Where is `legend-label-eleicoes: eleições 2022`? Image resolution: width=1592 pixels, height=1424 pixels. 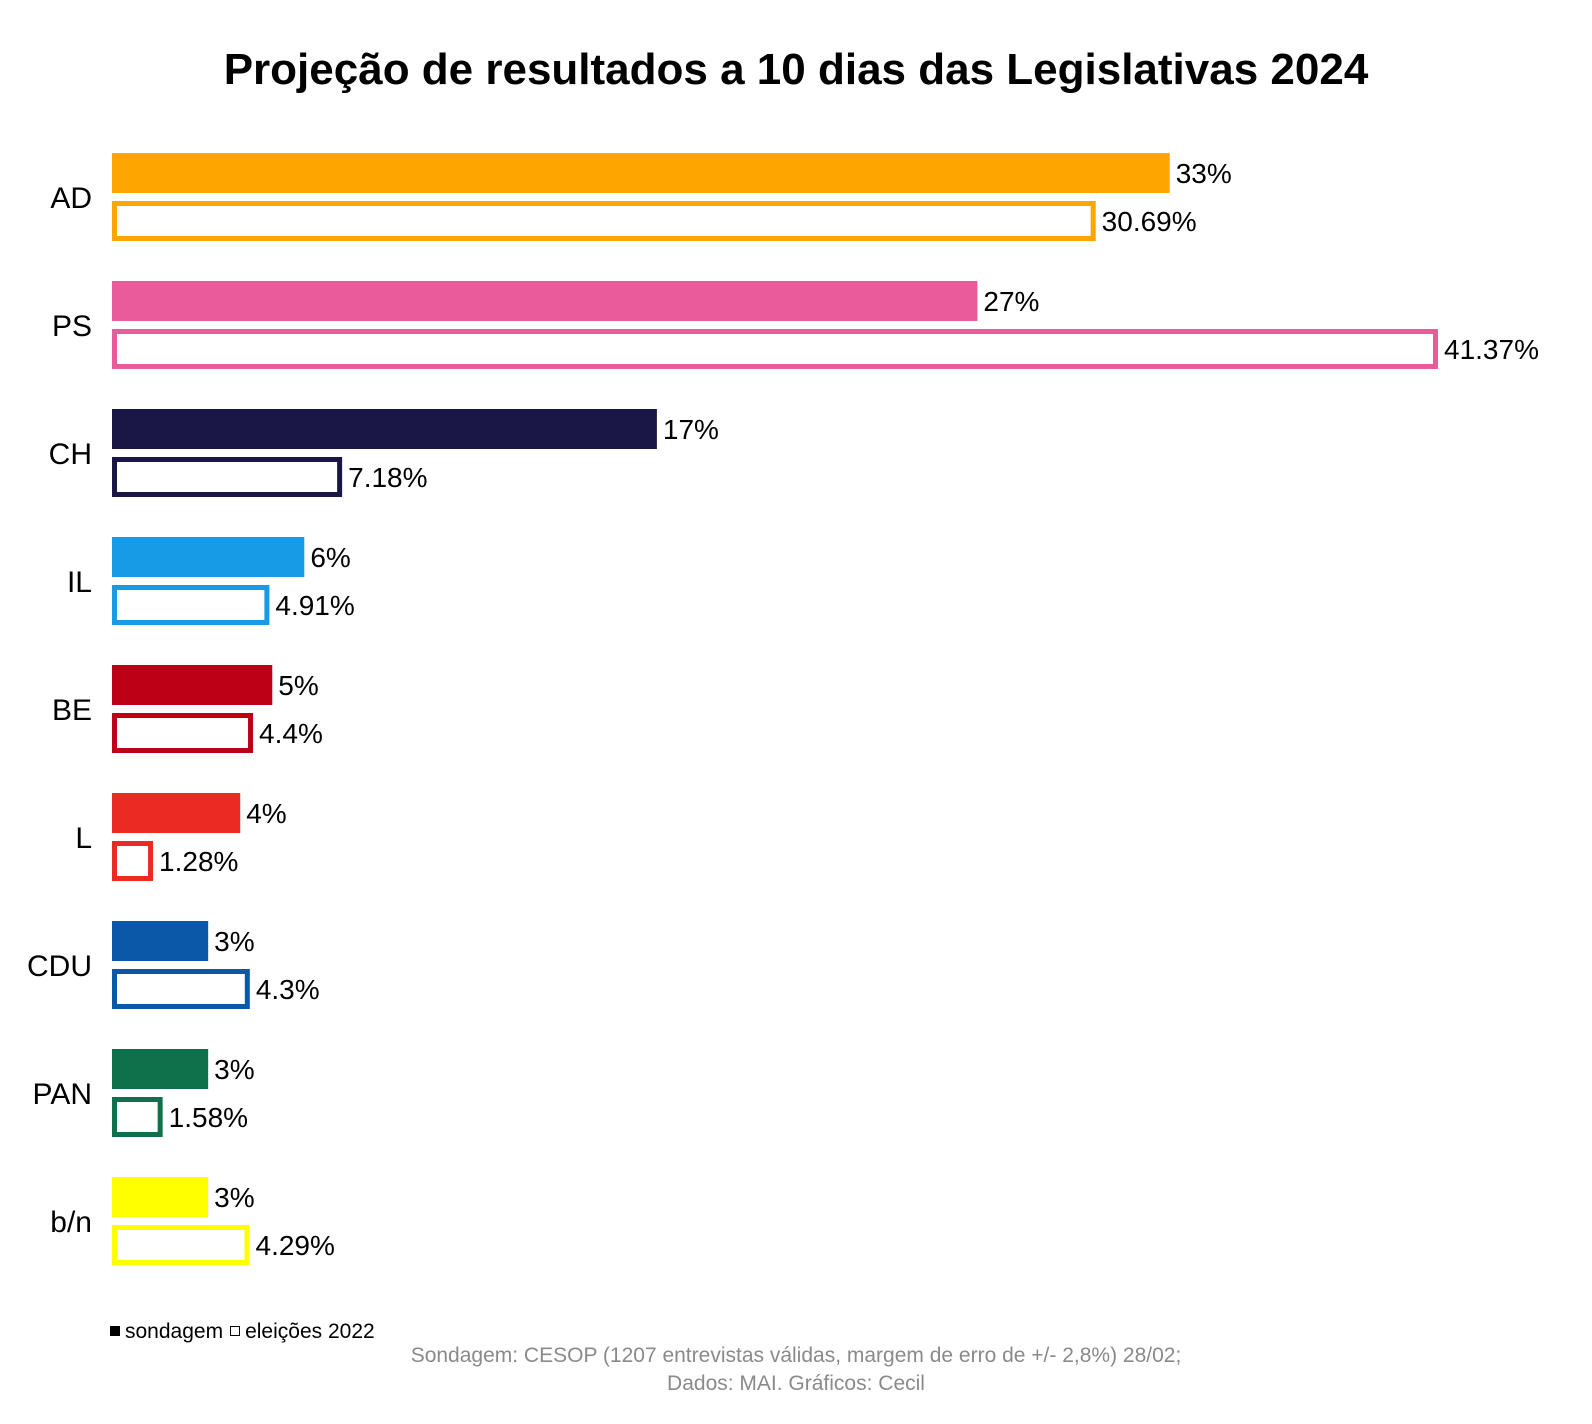 legend-label-eleicoes: eleições 2022 is located at coordinates (310, 1331).